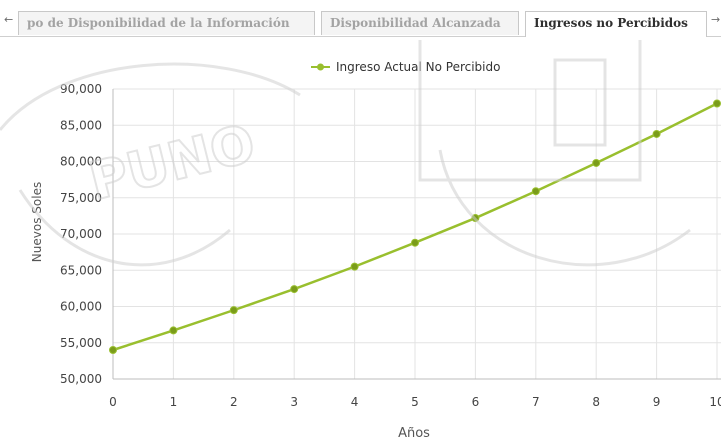  What do you see at coordinates (418, 67) in the screenshot?
I see `legend-label: Ingreso Actual No Percibido` at bounding box center [418, 67].